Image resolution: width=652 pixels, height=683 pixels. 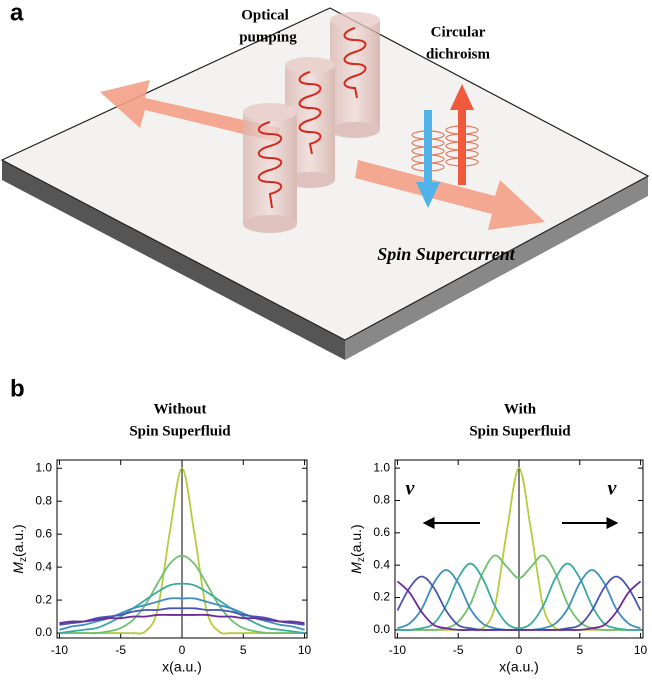 What do you see at coordinates (312, 118) in the screenshot?
I see `helices` at bounding box center [312, 118].